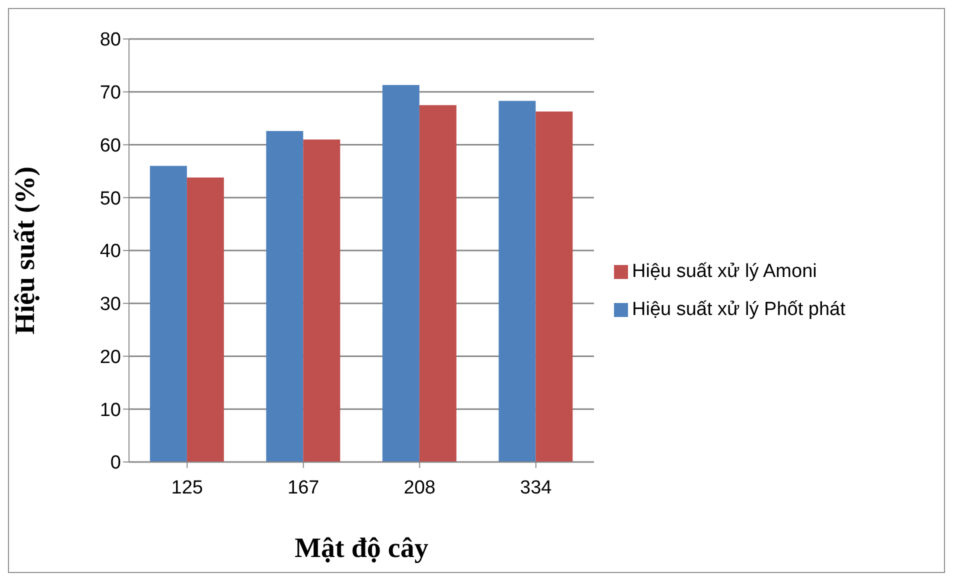 The width and height of the screenshot is (955, 583). Describe the element at coordinates (110, 410) in the screenshot. I see `y-tick-label: 10` at that location.